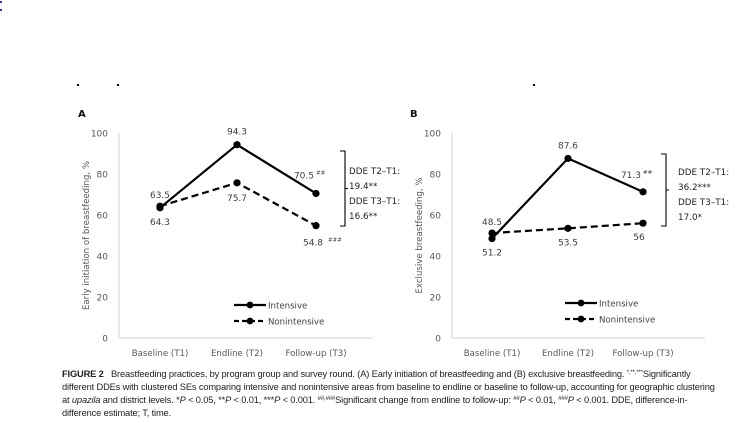 The width and height of the screenshot is (750, 439). I want to click on panel-letter: B, so click(414, 114).